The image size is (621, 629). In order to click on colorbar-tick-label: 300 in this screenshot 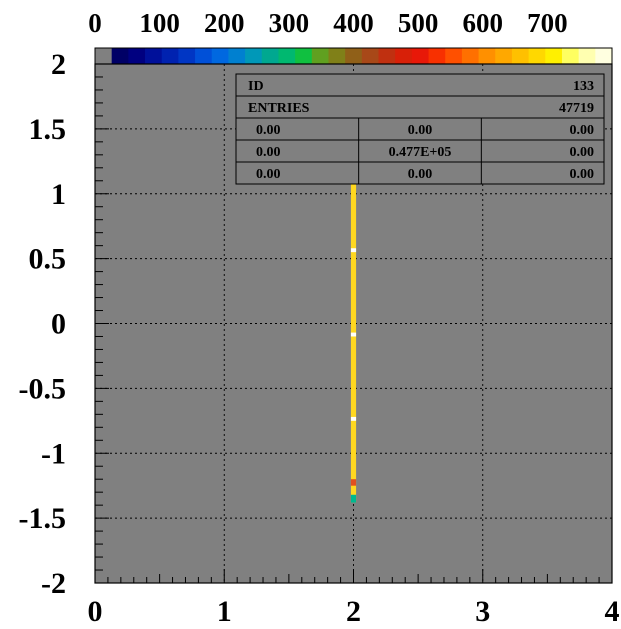, I will do `click(289, 23)`.